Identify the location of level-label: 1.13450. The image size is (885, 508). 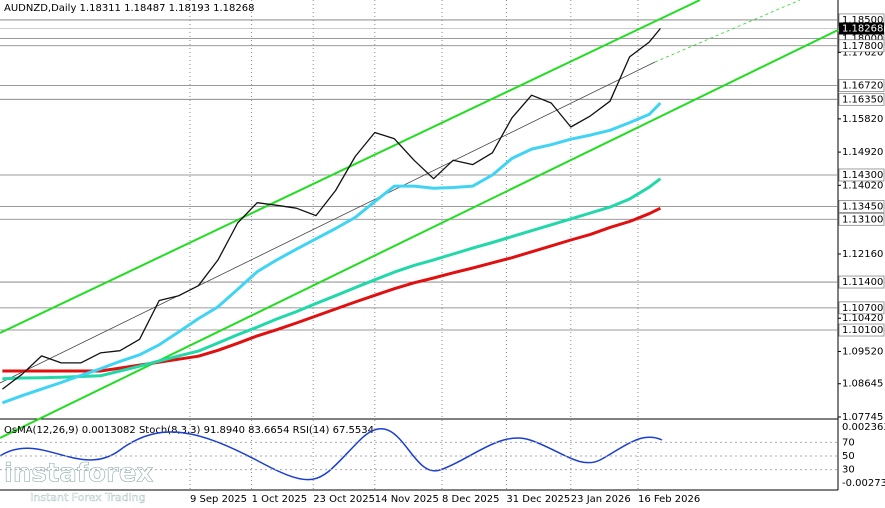
(862, 206).